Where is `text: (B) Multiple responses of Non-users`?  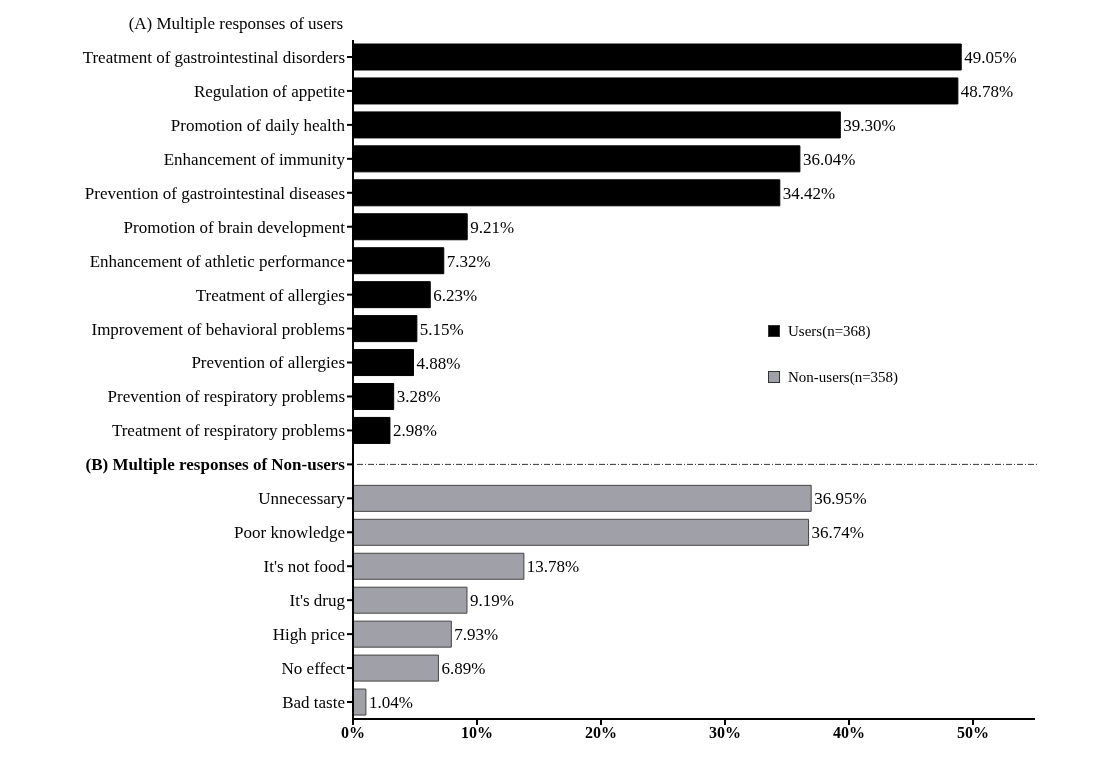 text: (B) Multiple responses of Non-users is located at coordinates (215, 465).